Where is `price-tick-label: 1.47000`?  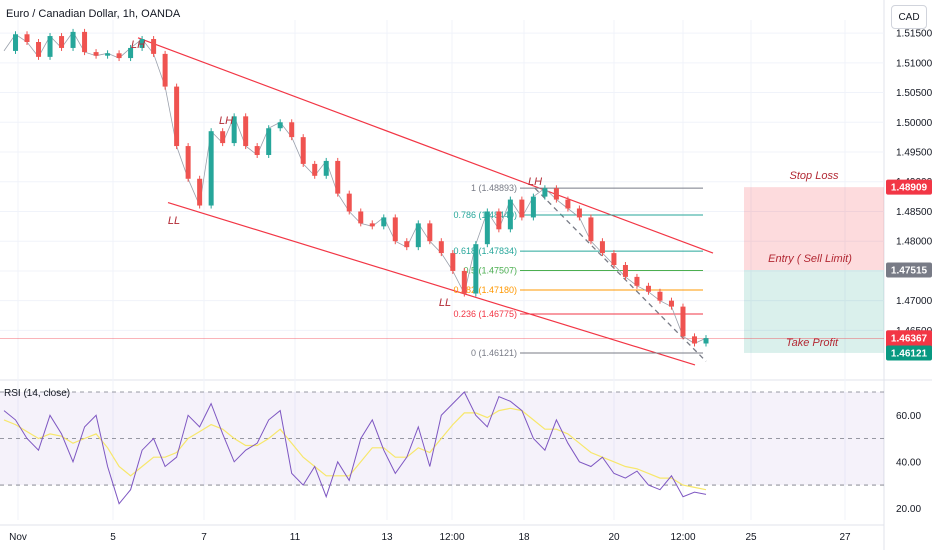
price-tick-label: 1.47000 is located at coordinates (914, 301).